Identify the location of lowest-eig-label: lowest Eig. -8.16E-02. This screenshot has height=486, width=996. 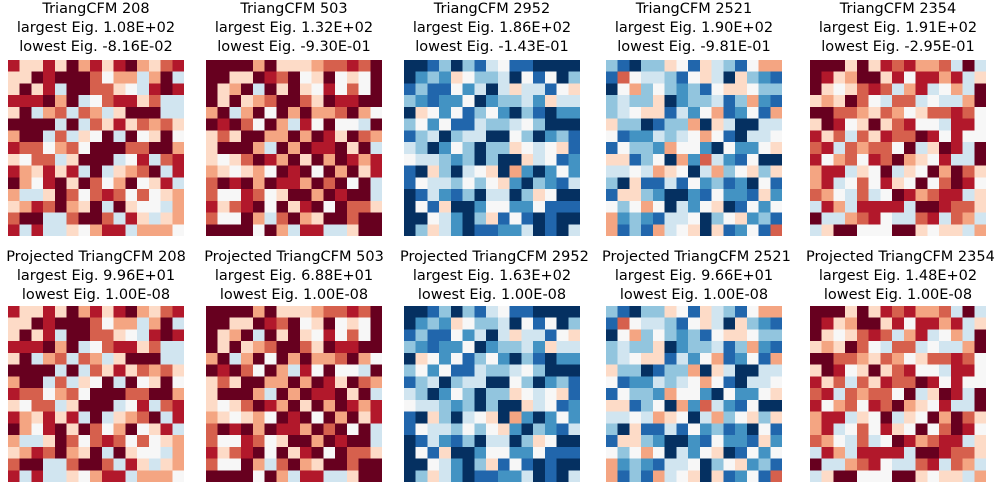
(96, 47).